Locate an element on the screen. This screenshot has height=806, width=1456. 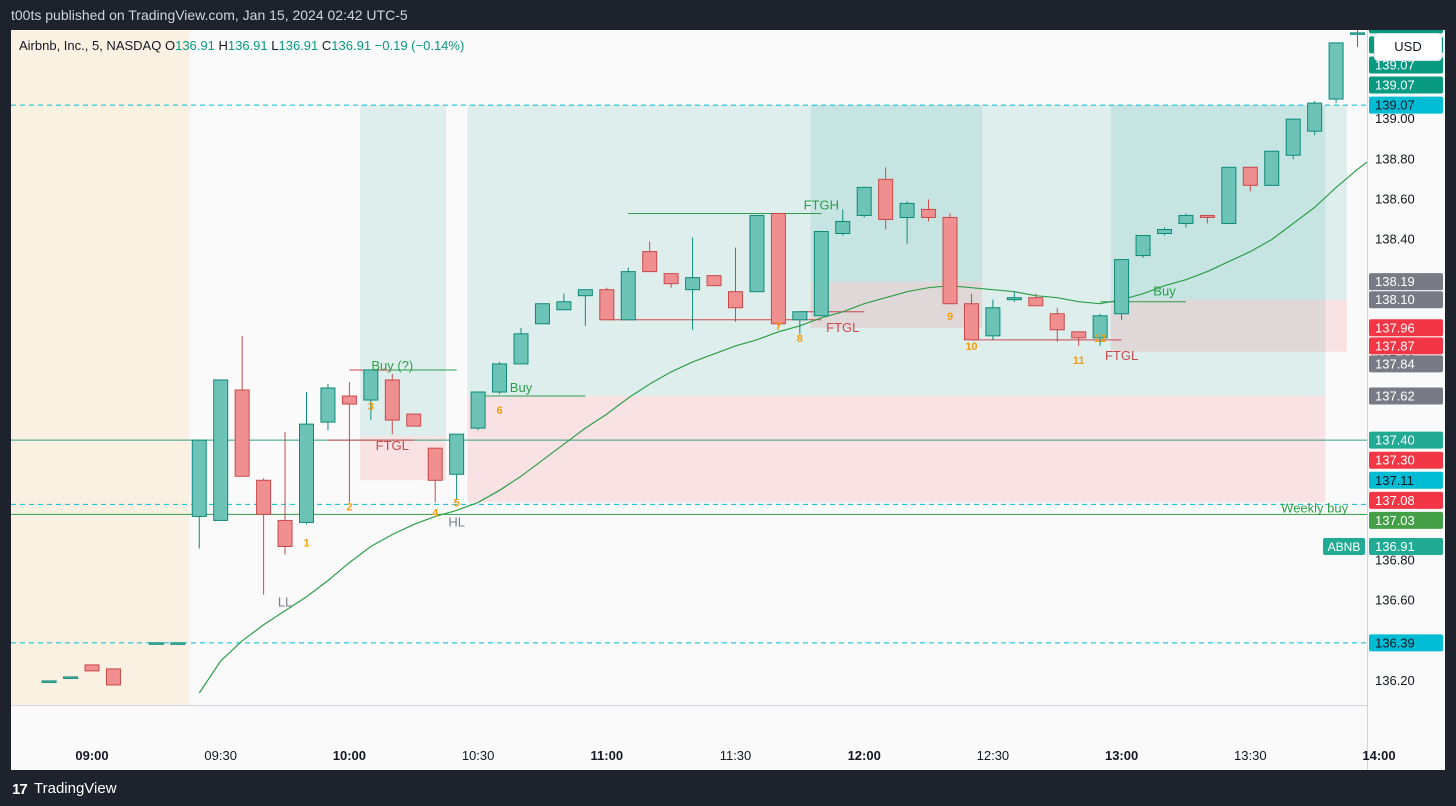
chart-annotation: 12 is located at coordinates (1100, 339).